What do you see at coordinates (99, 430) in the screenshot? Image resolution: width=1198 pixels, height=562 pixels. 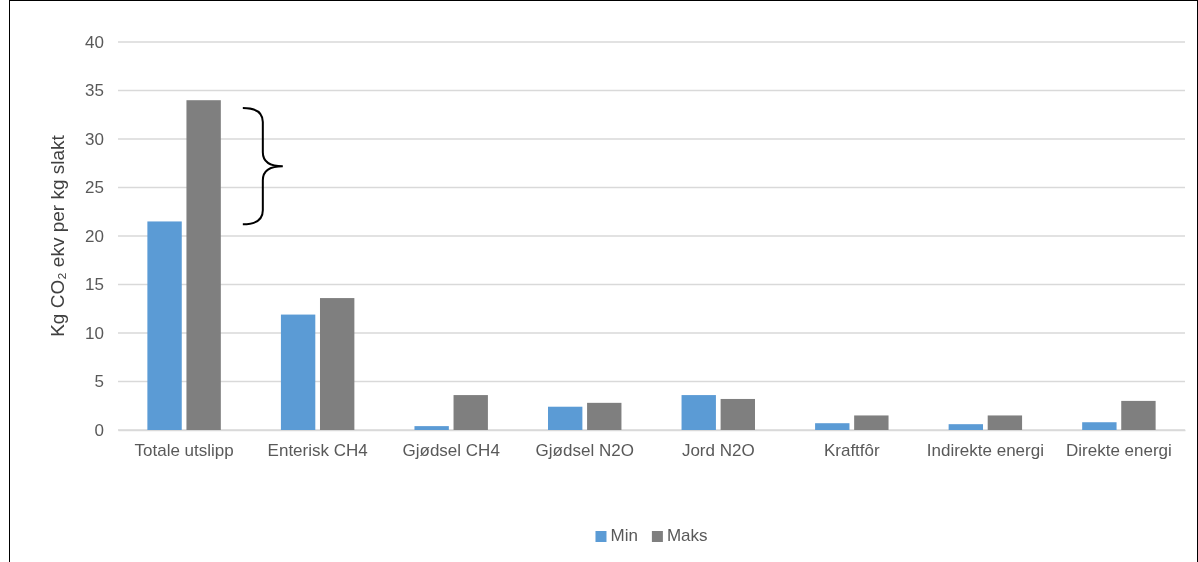 I see `y-tick-label: 0` at bounding box center [99, 430].